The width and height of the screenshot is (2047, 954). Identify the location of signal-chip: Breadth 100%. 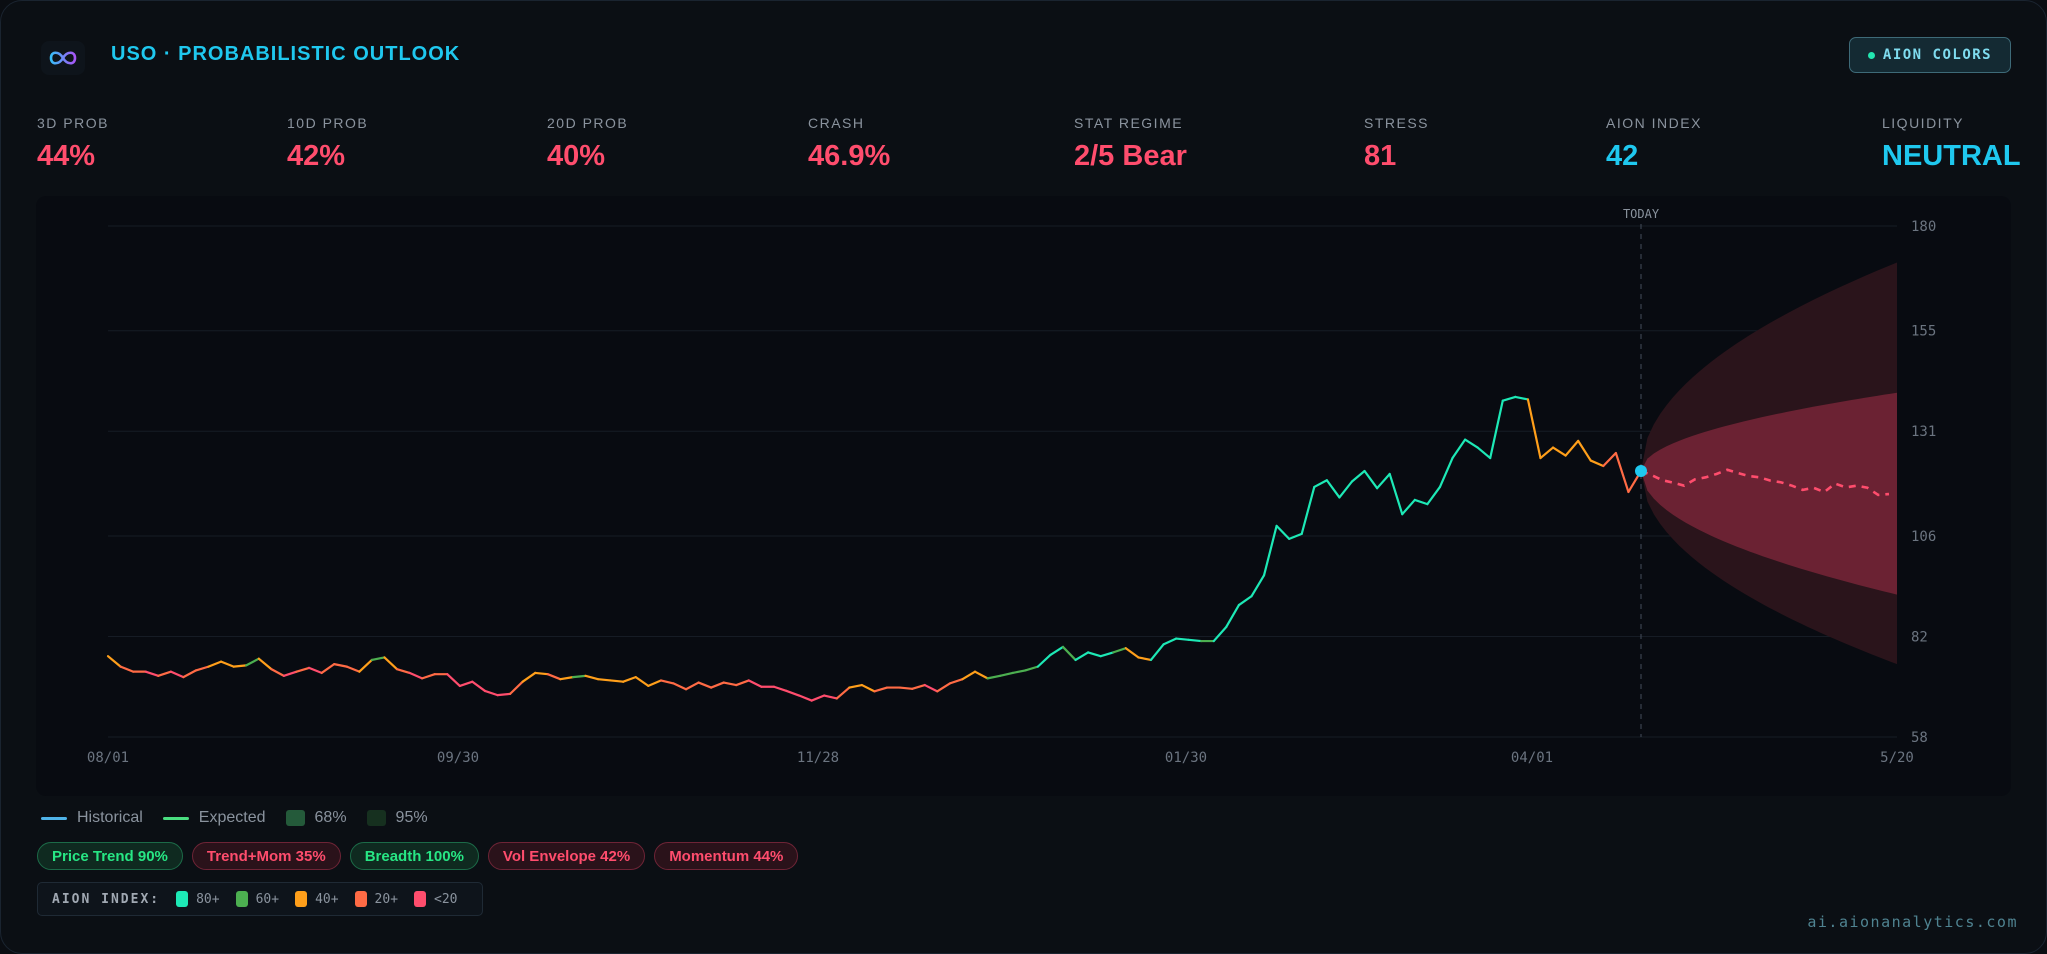
(414, 856).